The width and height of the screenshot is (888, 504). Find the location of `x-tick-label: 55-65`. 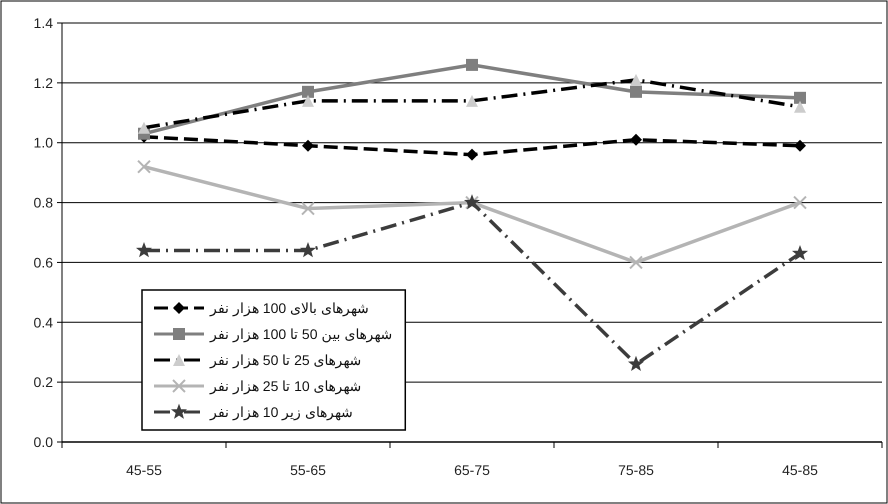

x-tick-label: 55-65 is located at coordinates (308, 470).